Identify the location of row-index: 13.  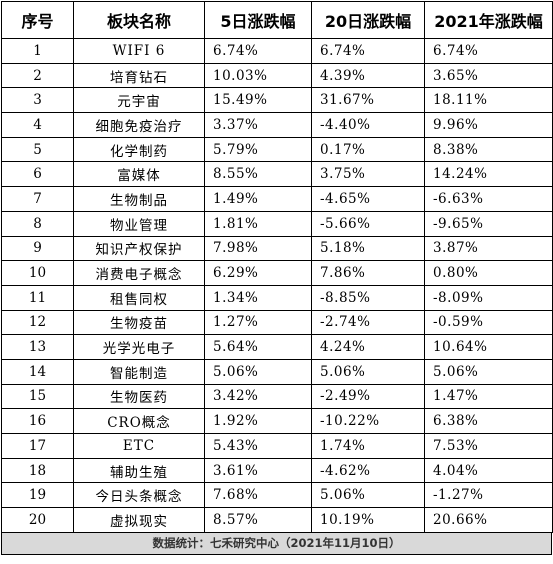
(37, 347).